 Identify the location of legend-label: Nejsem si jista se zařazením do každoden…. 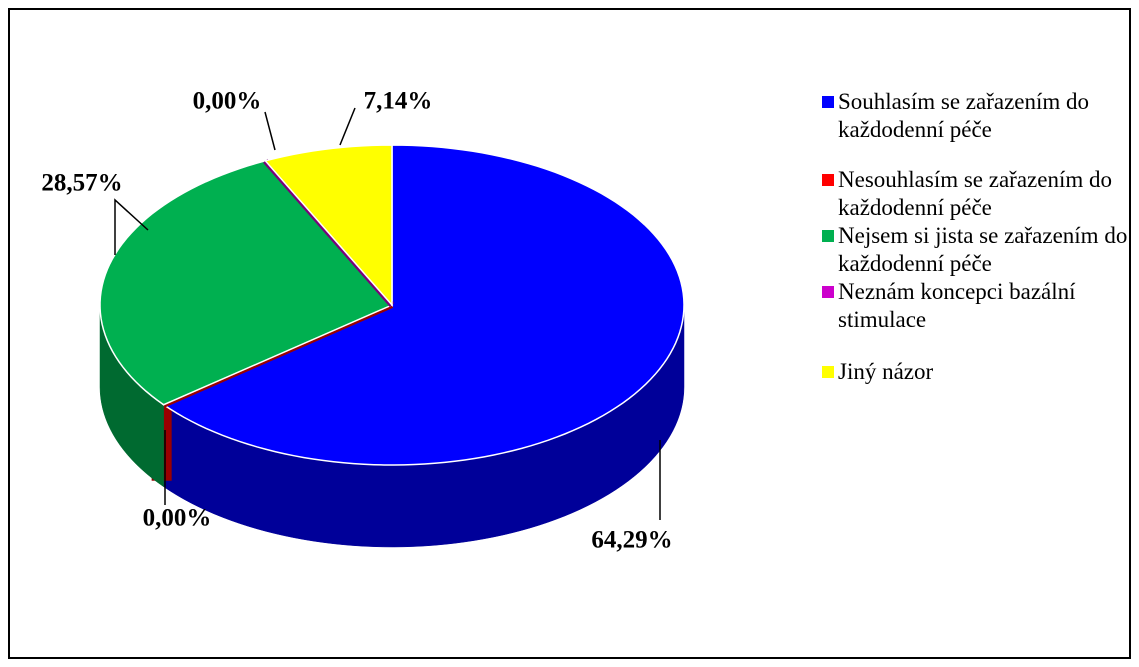
(983, 249).